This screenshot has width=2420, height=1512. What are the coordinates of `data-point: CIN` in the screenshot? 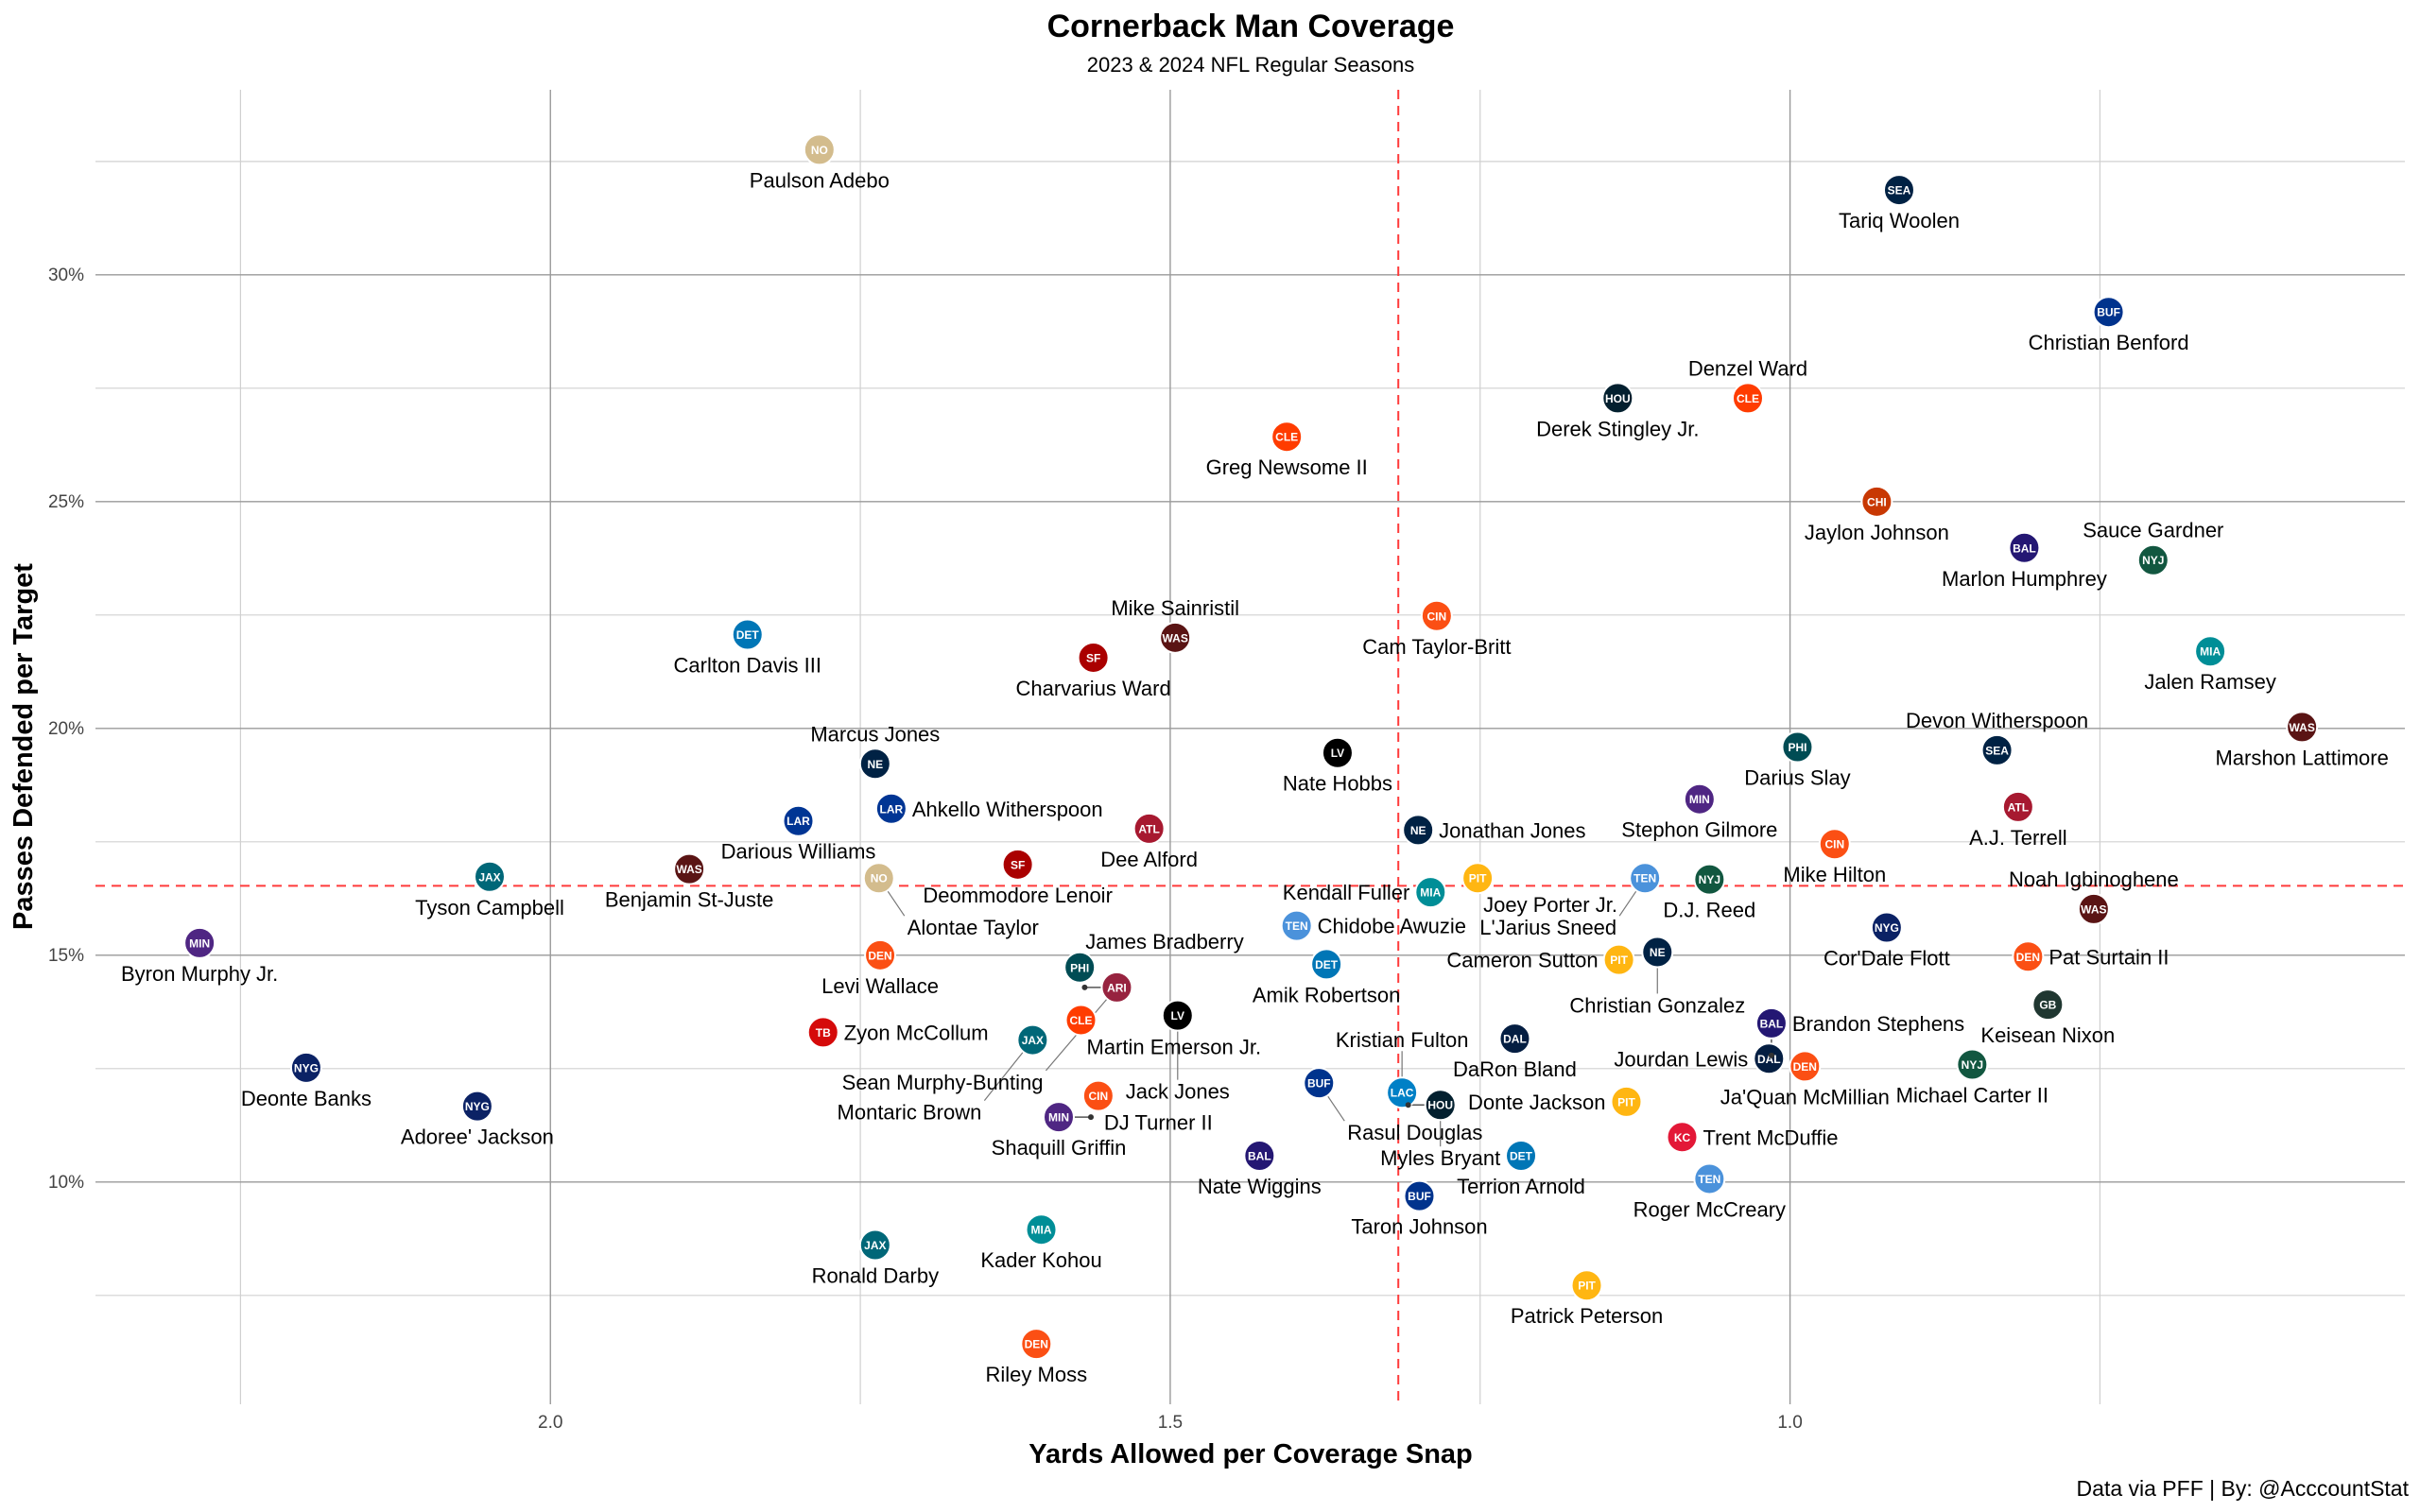 It's located at (1098, 1095).